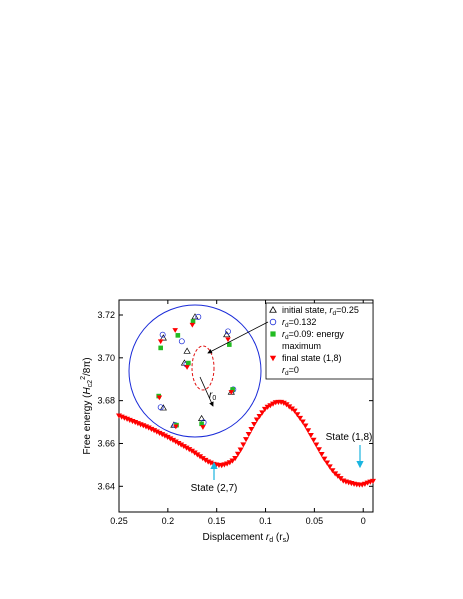 This screenshot has height=599, width=463. What do you see at coordinates (217, 521) in the screenshot?
I see `x-tick-label: 0.15` at bounding box center [217, 521].